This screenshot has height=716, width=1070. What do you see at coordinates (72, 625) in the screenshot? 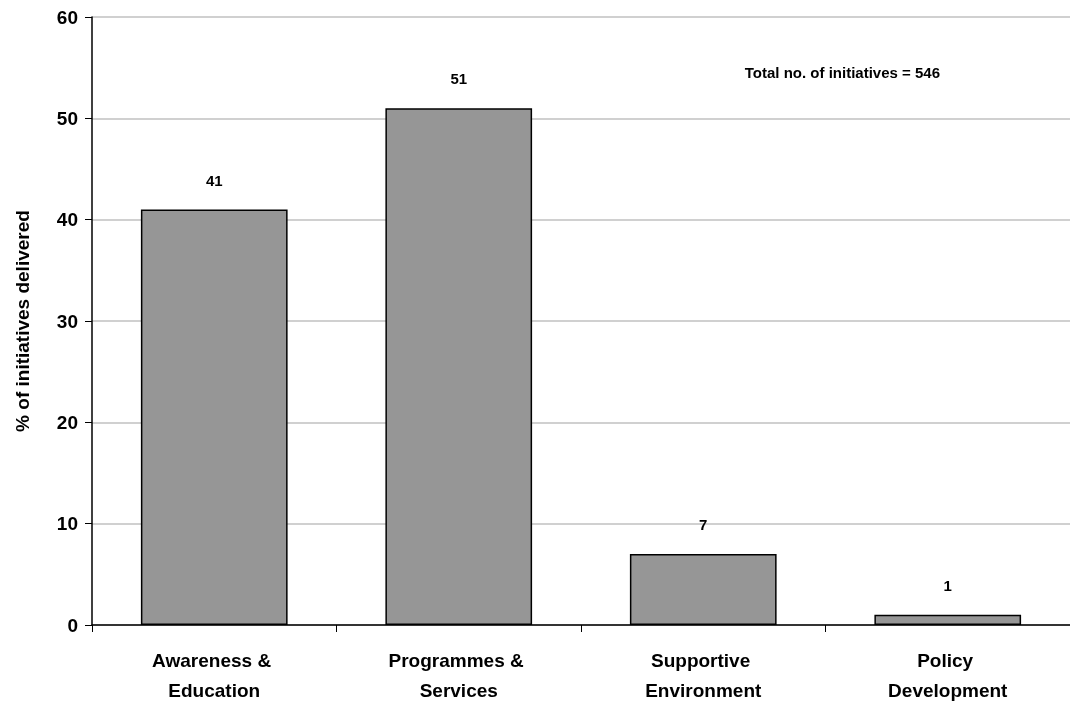
I see `y-tick-label: 0` at bounding box center [72, 625].